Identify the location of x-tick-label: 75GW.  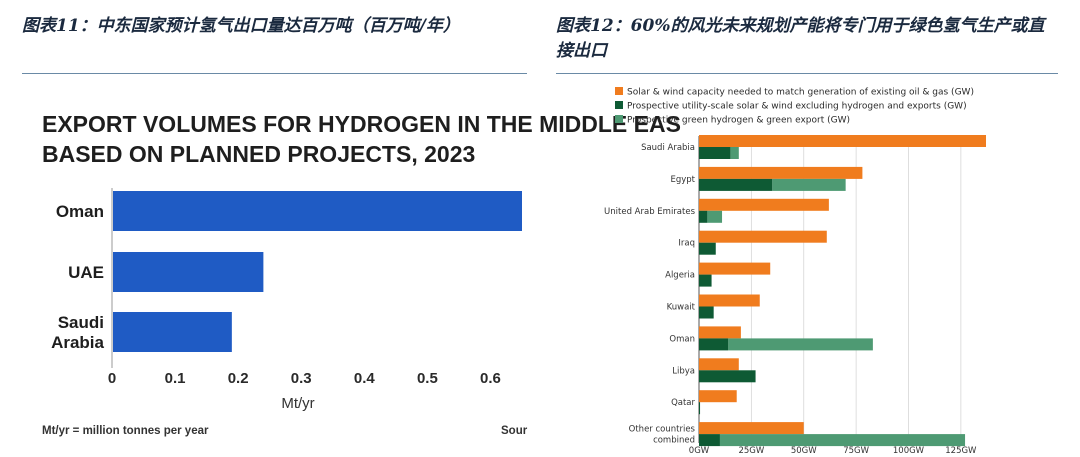
(856, 451).